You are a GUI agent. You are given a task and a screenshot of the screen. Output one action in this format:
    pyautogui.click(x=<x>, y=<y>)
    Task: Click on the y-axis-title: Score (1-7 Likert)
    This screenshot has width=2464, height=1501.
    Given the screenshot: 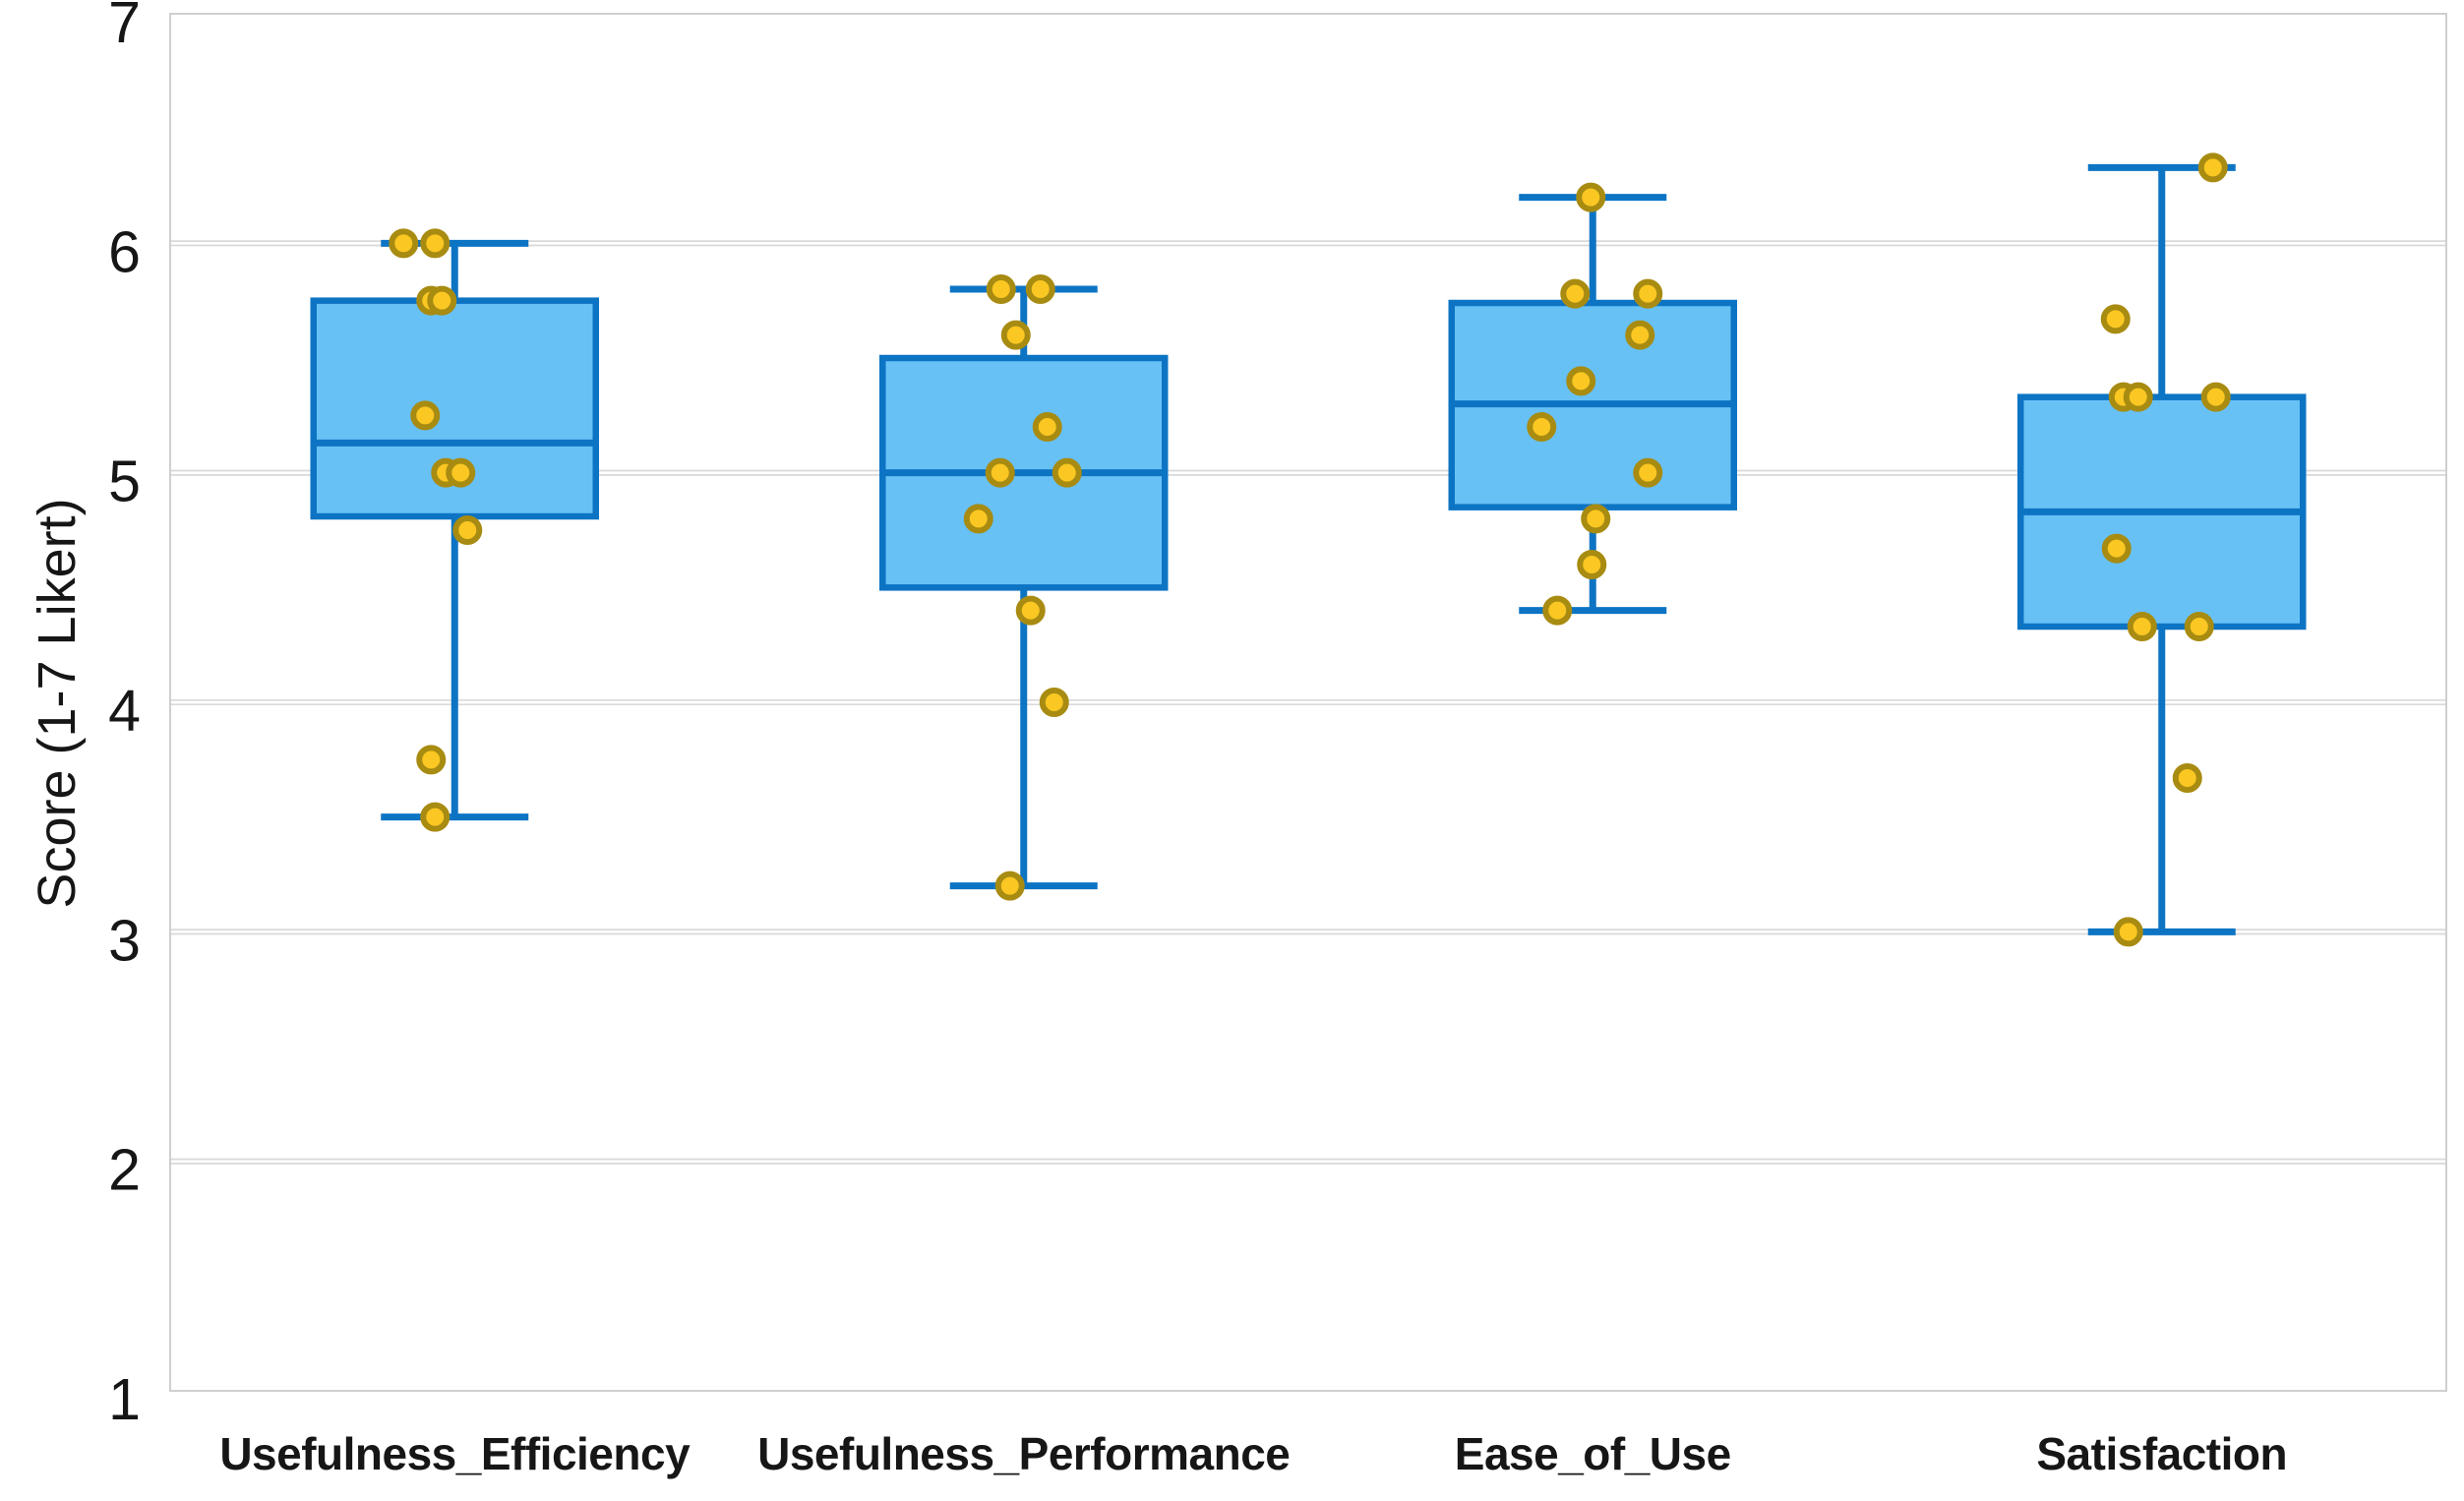 What is the action you would take?
    pyautogui.click(x=58, y=703)
    